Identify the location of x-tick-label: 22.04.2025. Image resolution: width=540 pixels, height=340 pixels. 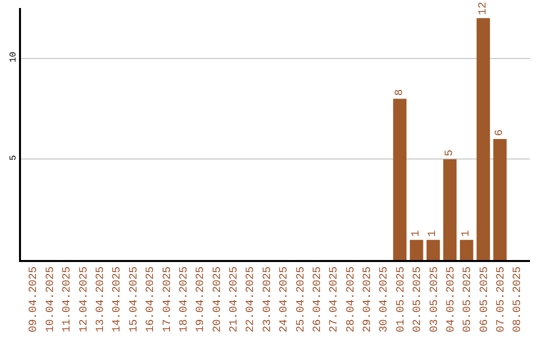
(251, 299).